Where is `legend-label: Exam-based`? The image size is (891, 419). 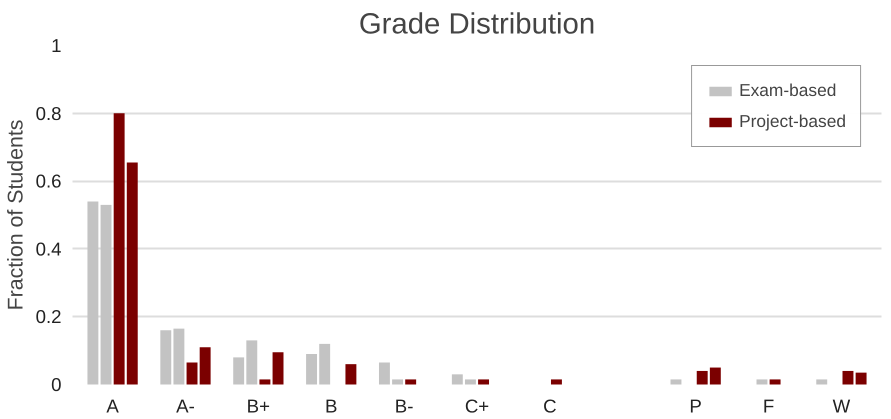
legend-label: Exam-based is located at coordinates (787, 90).